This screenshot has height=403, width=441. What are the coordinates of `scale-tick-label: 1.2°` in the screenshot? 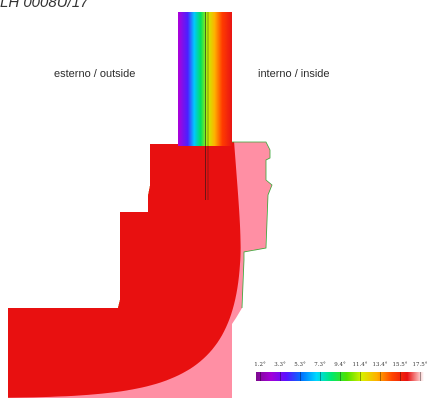 It's located at (260, 365).